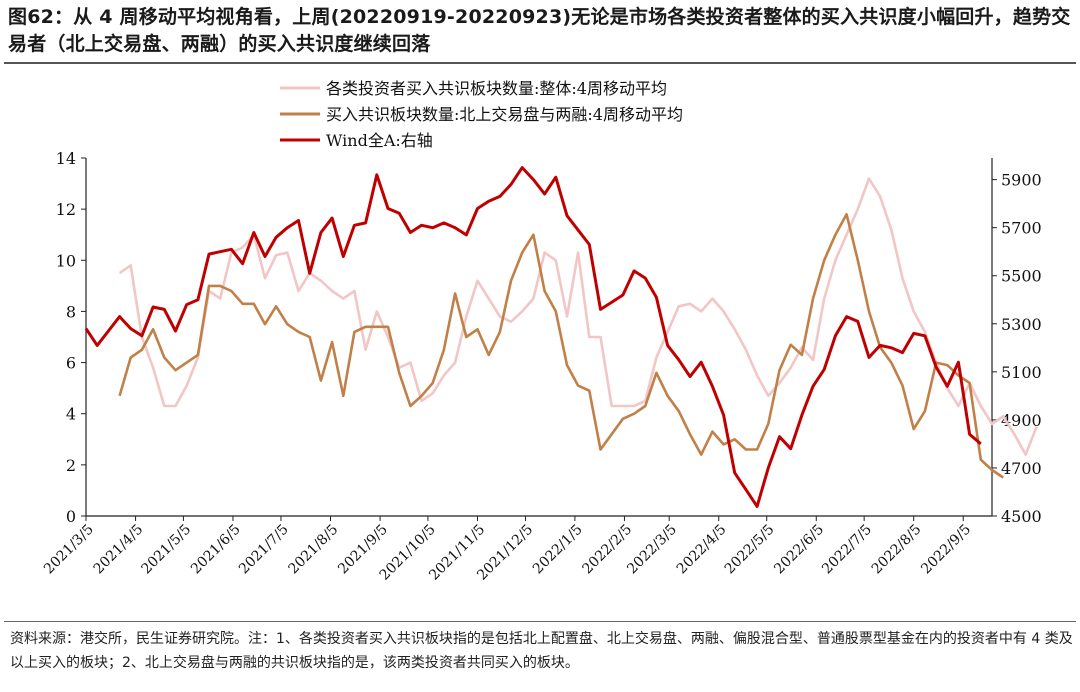 Image resolution: width=1080 pixels, height=692 pixels. I want to click on x-tick-label: 2021/6/5, so click(216, 550).